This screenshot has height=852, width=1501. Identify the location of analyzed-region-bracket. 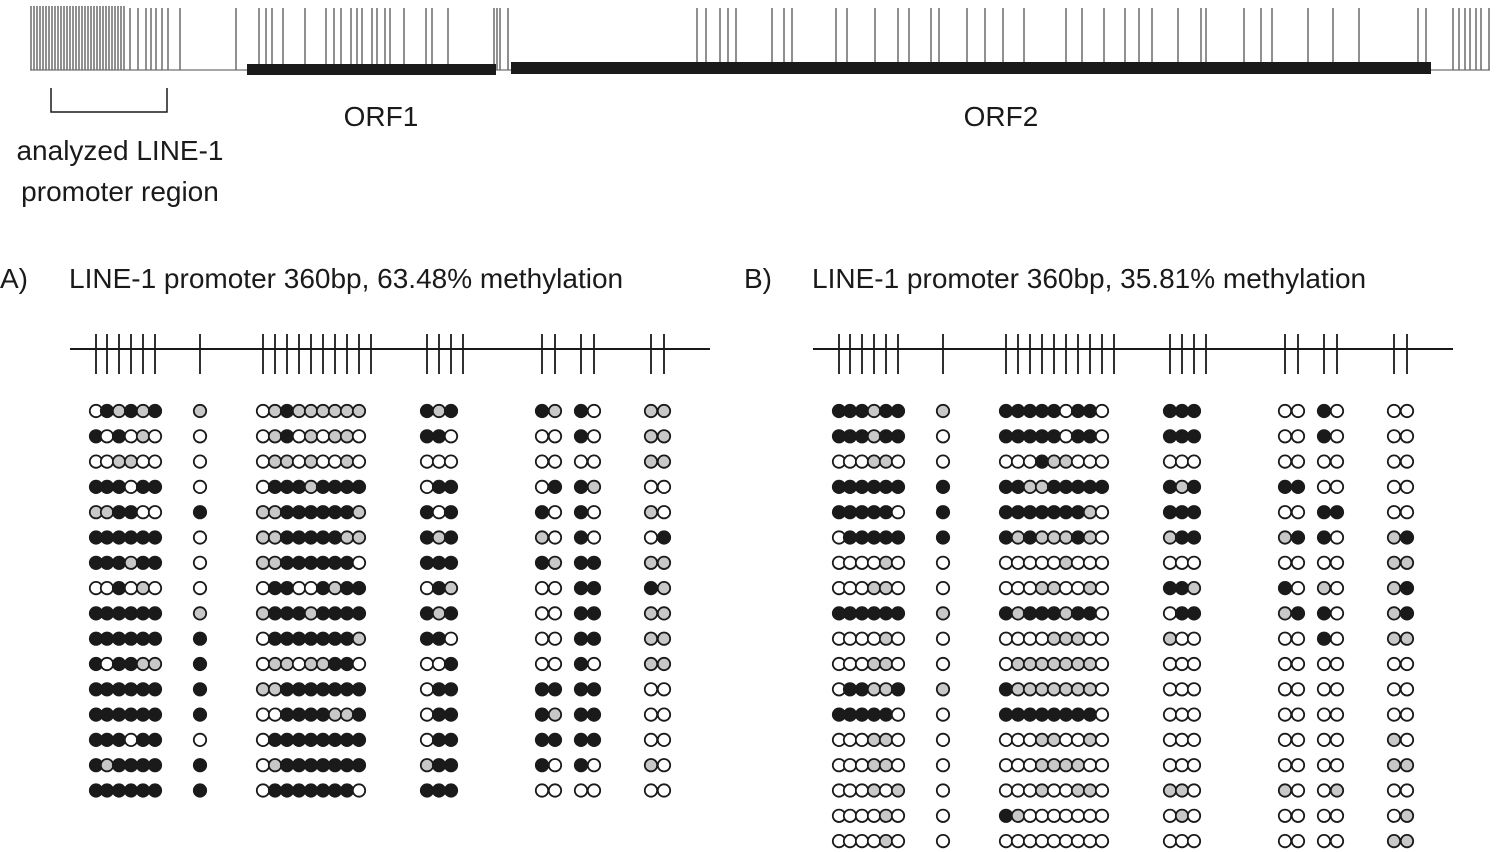
(109, 100).